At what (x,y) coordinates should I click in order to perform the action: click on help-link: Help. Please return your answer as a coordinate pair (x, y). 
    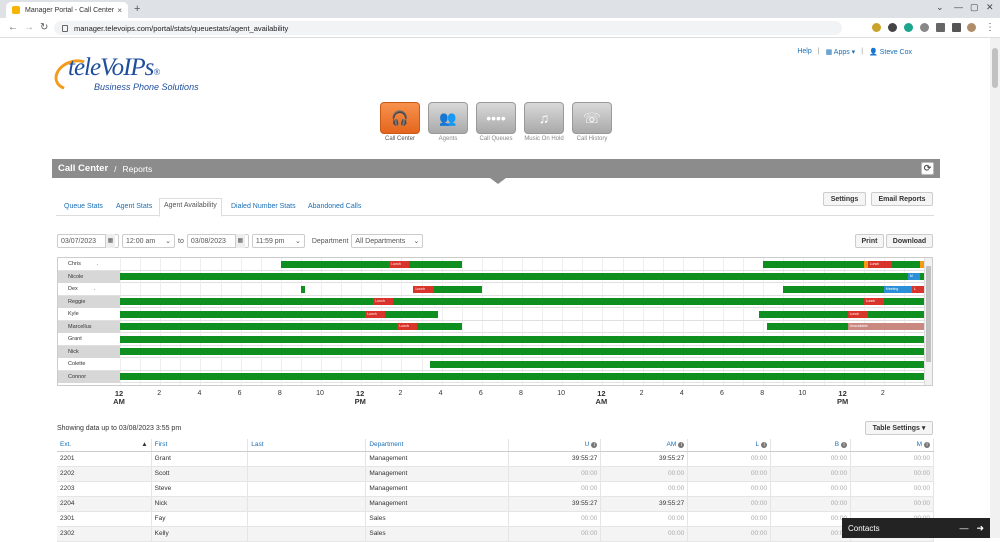
    Looking at the image, I should click on (804, 51).